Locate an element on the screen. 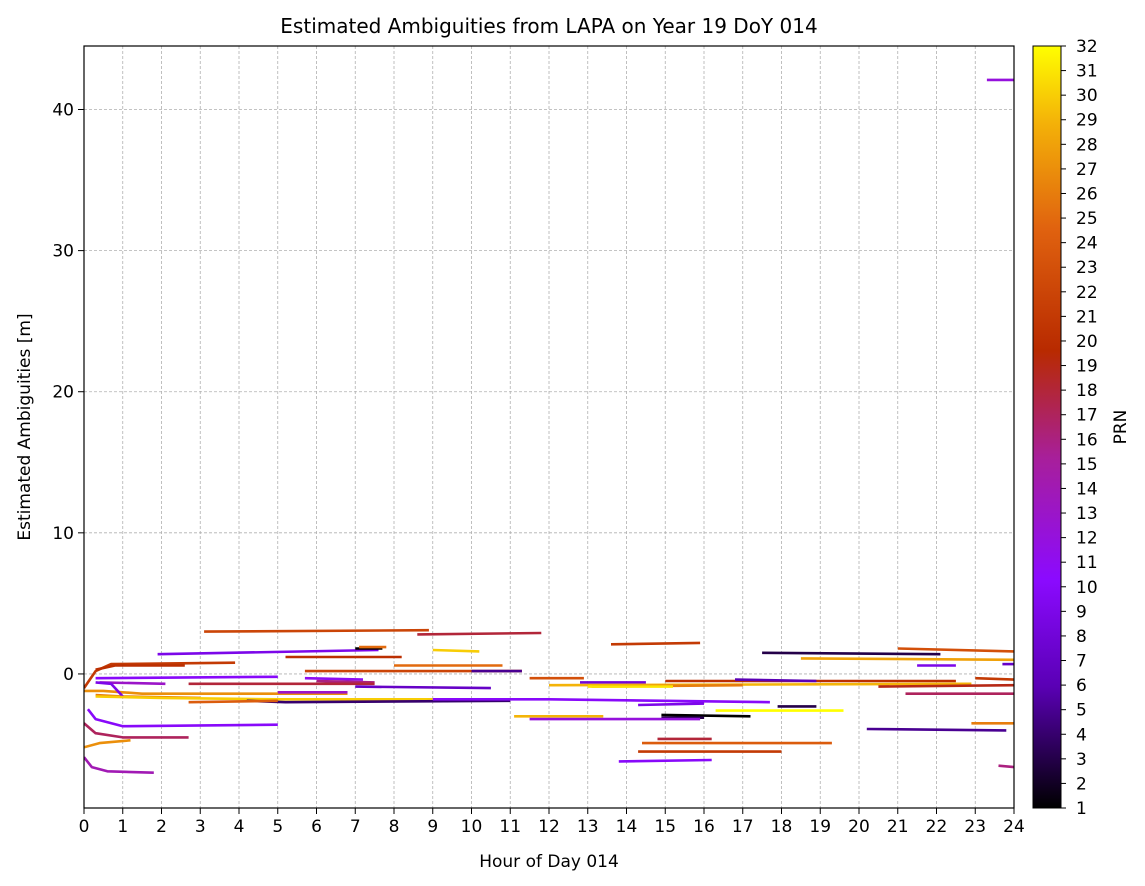 The image size is (1145, 886). x-tick-label: 15 is located at coordinates (665, 827).